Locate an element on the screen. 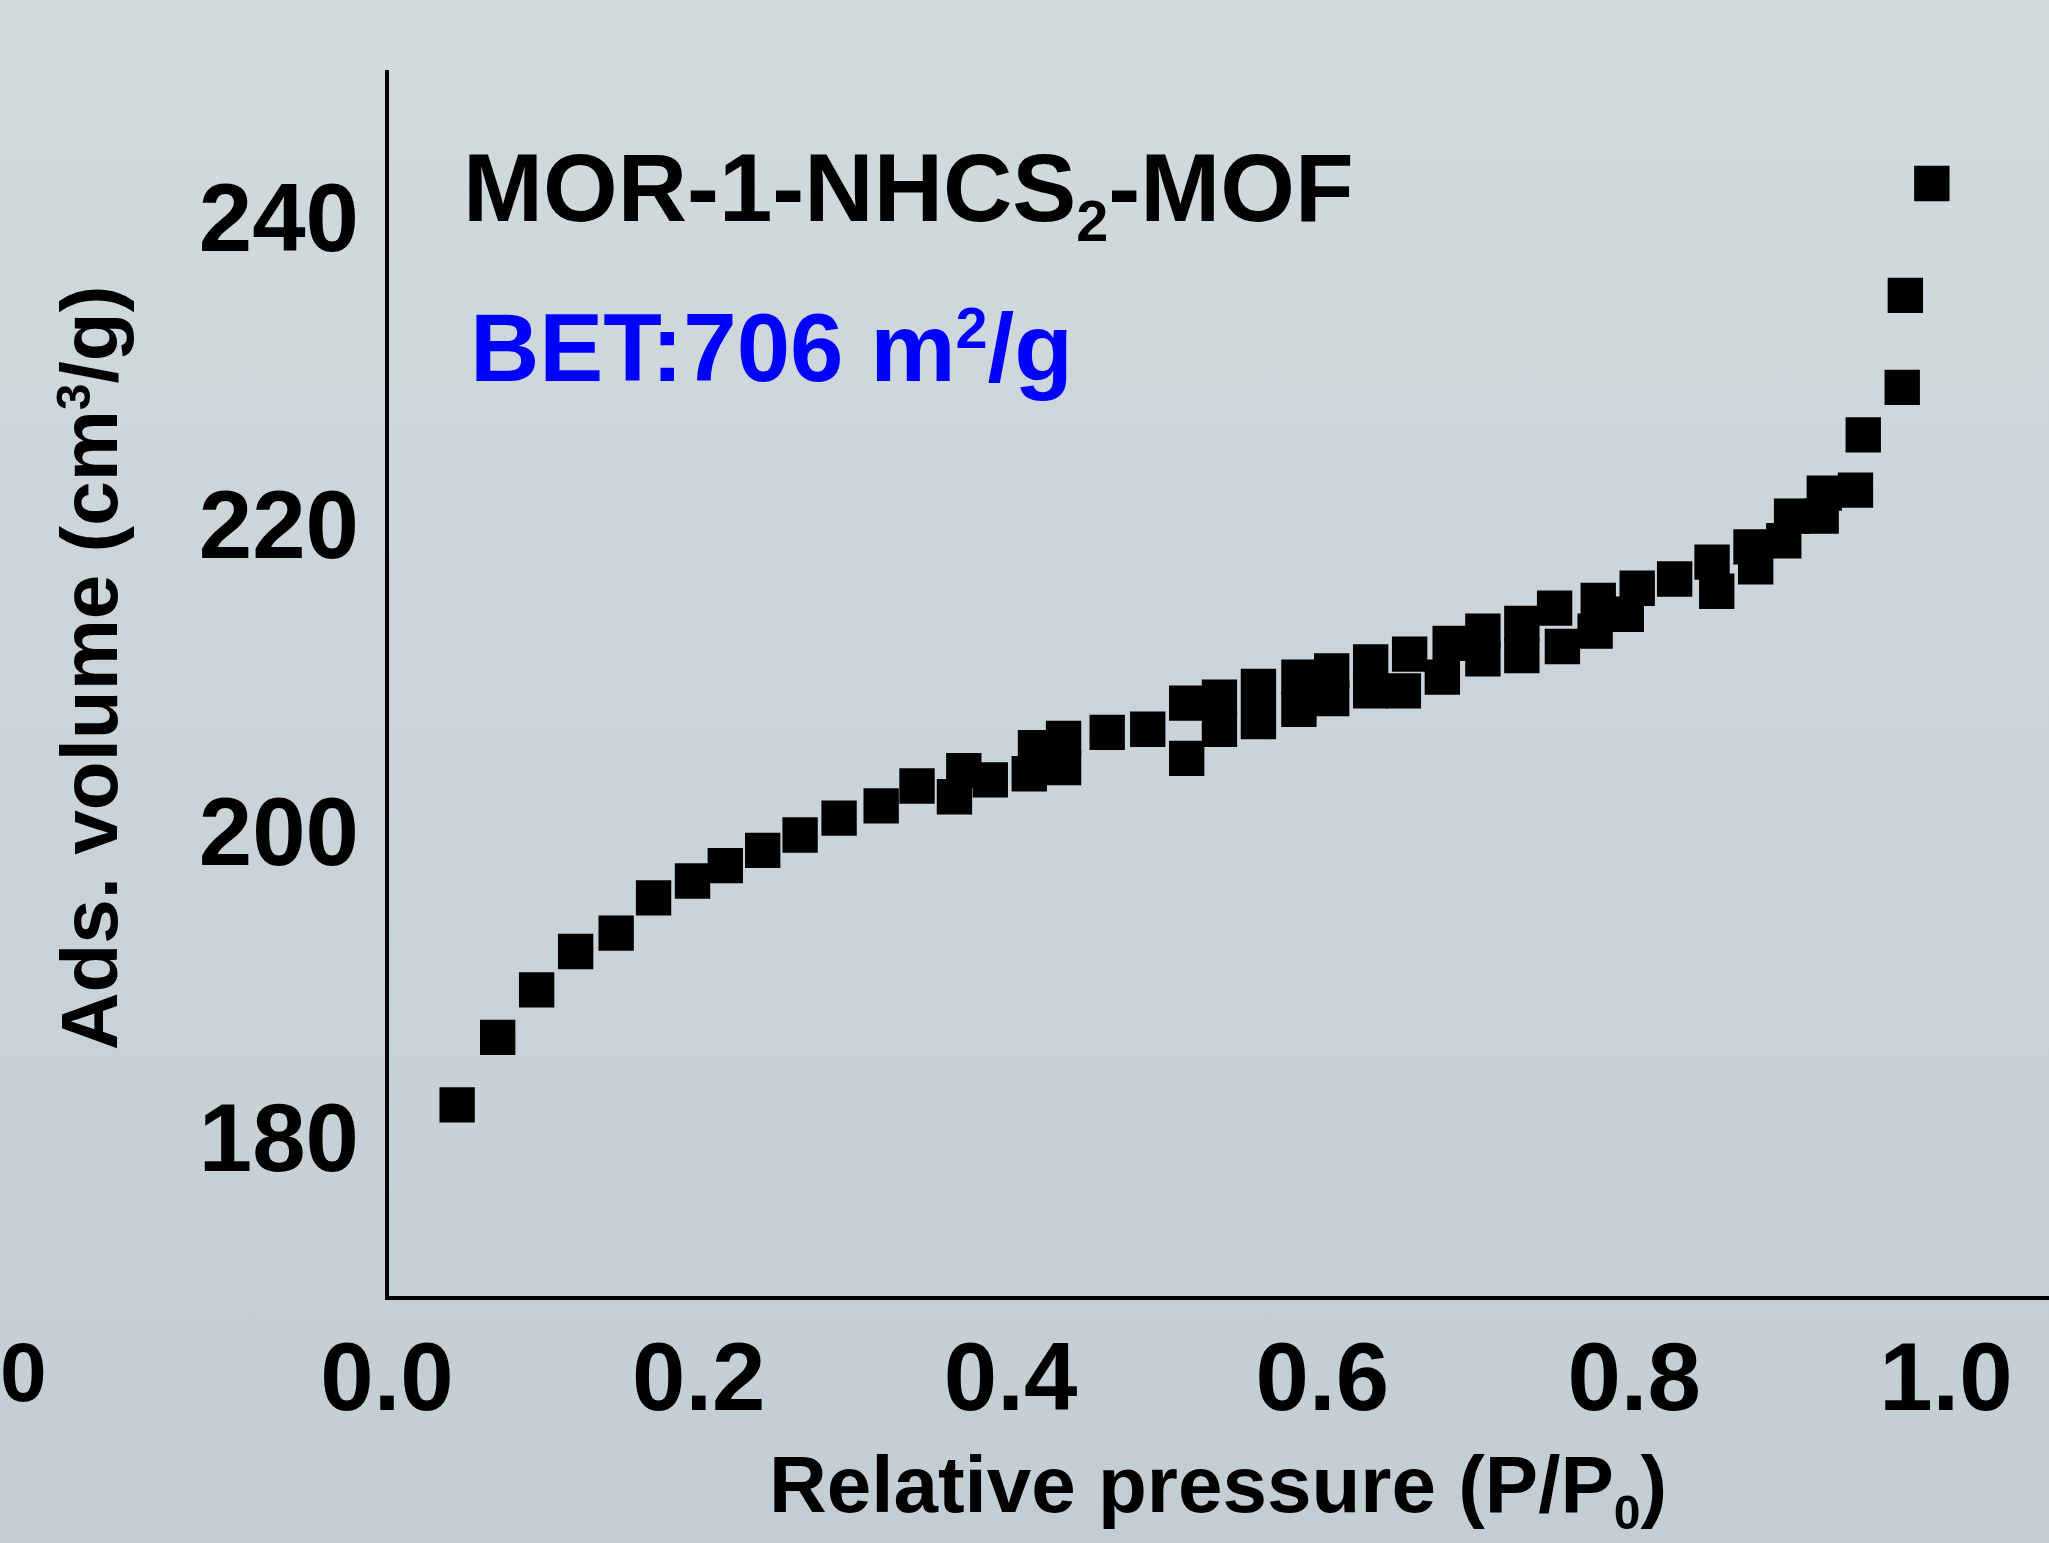 This screenshot has height=1543, width=2049. x-tick-label: 0.0 is located at coordinates (387, 1377).